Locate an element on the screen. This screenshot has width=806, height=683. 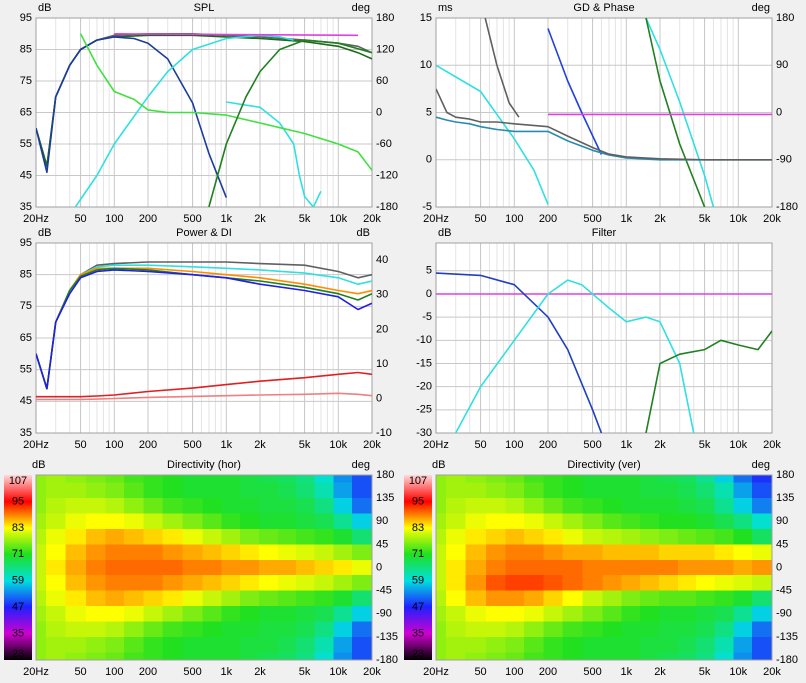
y-tick-label: -180 is located at coordinates (387, 660).